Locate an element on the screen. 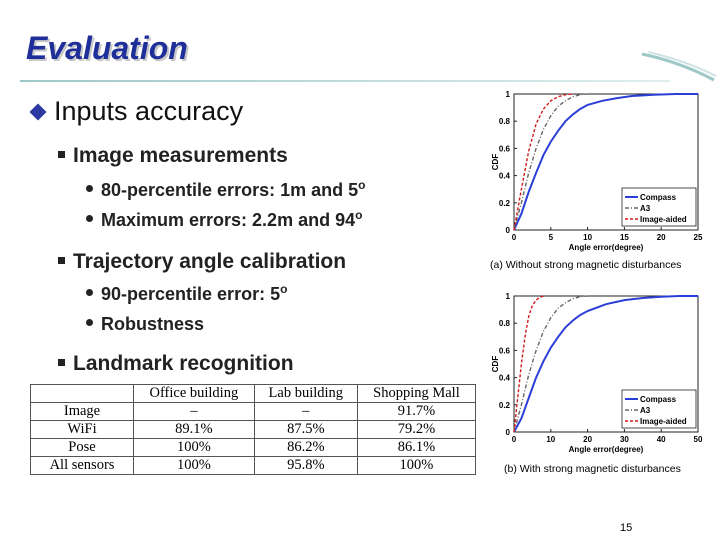 This screenshot has height=540, width=720. table-header is located at coordinates (82, 393).